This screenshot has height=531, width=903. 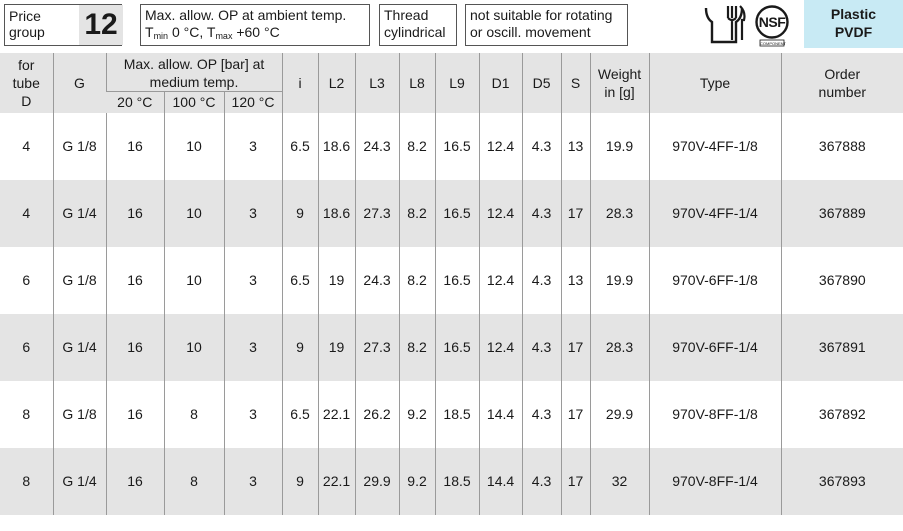 I want to click on col-header-l2: L2, so click(x=336, y=83).